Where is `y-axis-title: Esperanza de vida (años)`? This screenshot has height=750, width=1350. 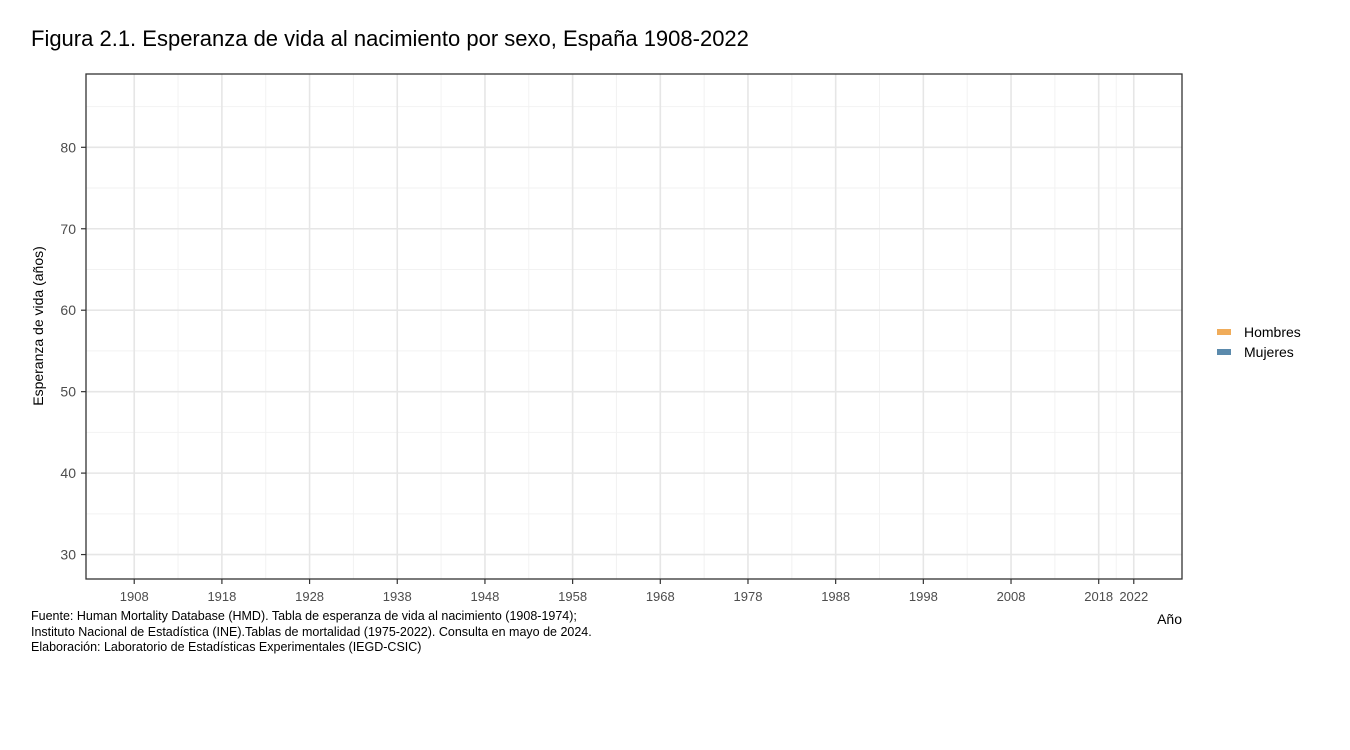
y-axis-title: Esperanza de vida (años) is located at coordinates (38, 326).